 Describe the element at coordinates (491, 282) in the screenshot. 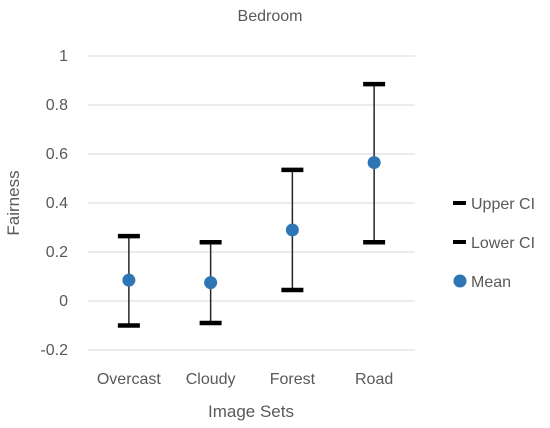

I see `legend-label: Mean` at that location.